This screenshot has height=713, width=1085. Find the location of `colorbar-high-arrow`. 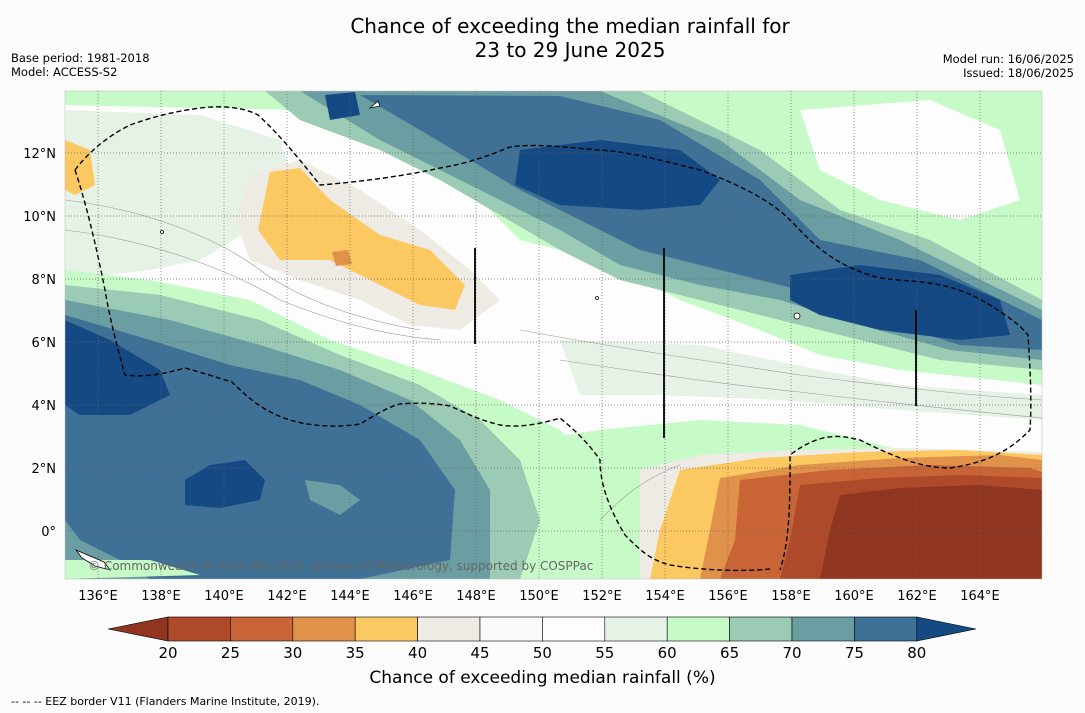

colorbar-high-arrow is located at coordinates (946, 629).